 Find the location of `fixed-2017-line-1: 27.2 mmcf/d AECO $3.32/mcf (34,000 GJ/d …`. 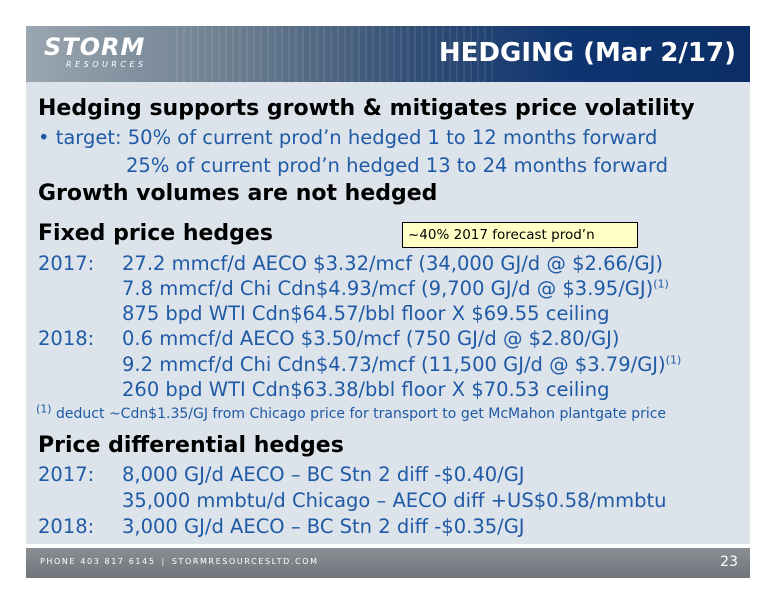

fixed-2017-line-1: 27.2 mmcf/d AECO $3.32/mcf (34,000 GJ/d … is located at coordinates (392, 263).